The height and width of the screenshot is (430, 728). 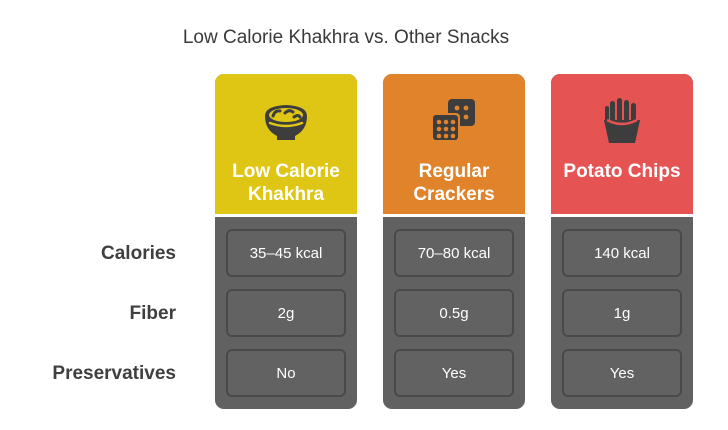 What do you see at coordinates (114, 374) in the screenshot?
I see `row-label-preservatives: Preservatives` at bounding box center [114, 374].